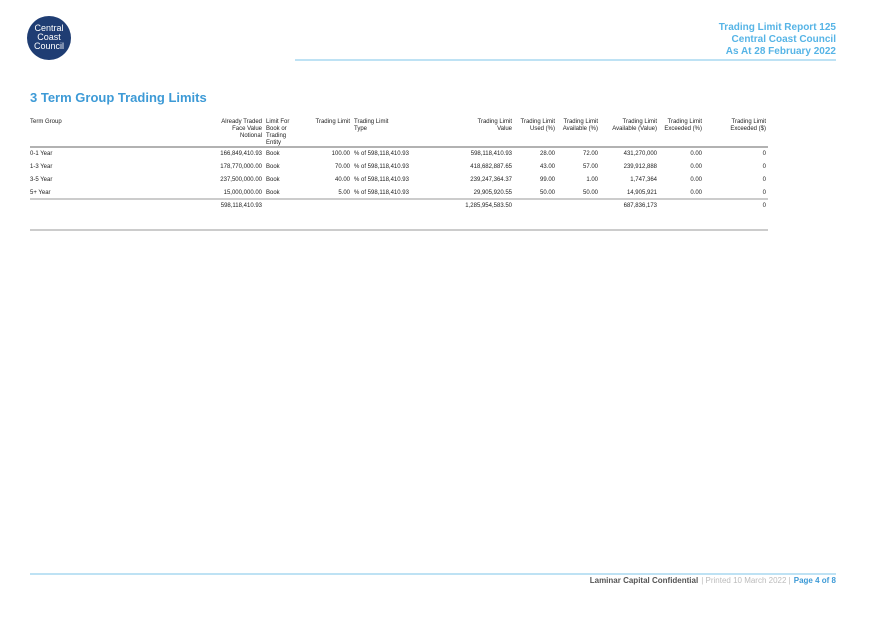 This screenshot has height=618, width=874. I want to click on total-cell: 687,836,173, so click(641, 206).